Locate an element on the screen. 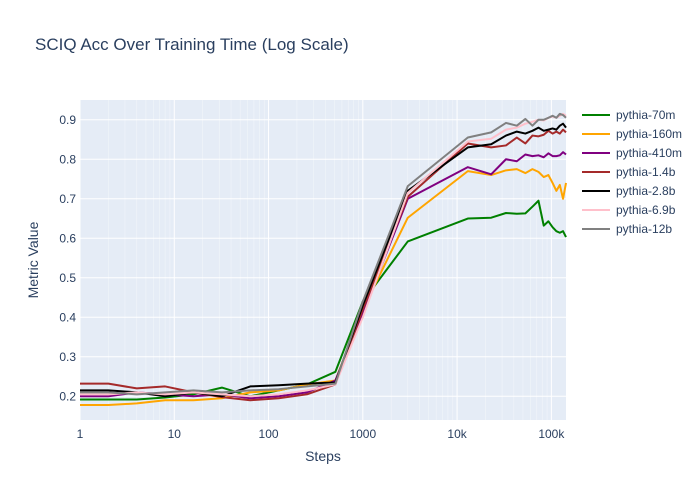 The height and width of the screenshot is (500, 700). y-axis-ticks: 0.2 0.3 0.4 0.5 0.6 0.7 0.8 0.9 is located at coordinates (67, 258).